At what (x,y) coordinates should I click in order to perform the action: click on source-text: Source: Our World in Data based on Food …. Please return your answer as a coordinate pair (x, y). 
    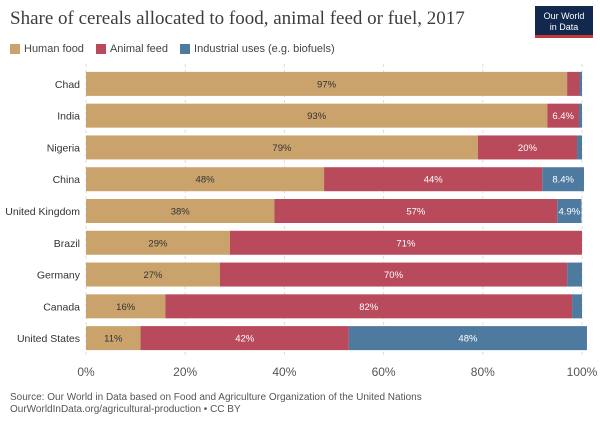
    Looking at the image, I should click on (216, 397).